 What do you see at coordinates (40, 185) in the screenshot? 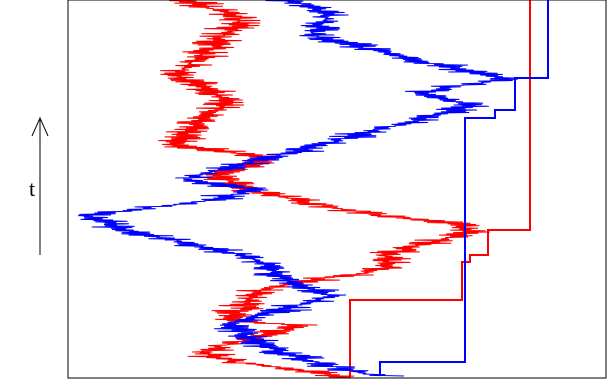
I see `time-arrow` at bounding box center [40, 185].